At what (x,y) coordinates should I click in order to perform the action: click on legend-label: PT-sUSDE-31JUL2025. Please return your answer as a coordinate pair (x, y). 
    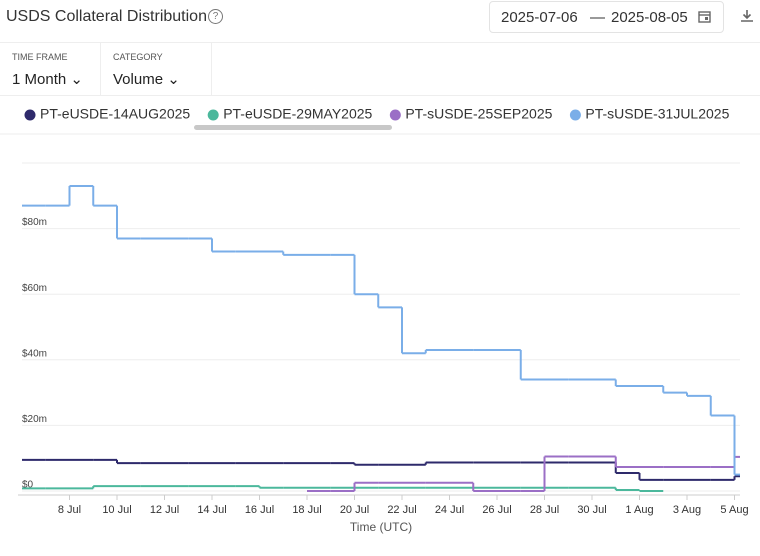
    Looking at the image, I should click on (657, 114).